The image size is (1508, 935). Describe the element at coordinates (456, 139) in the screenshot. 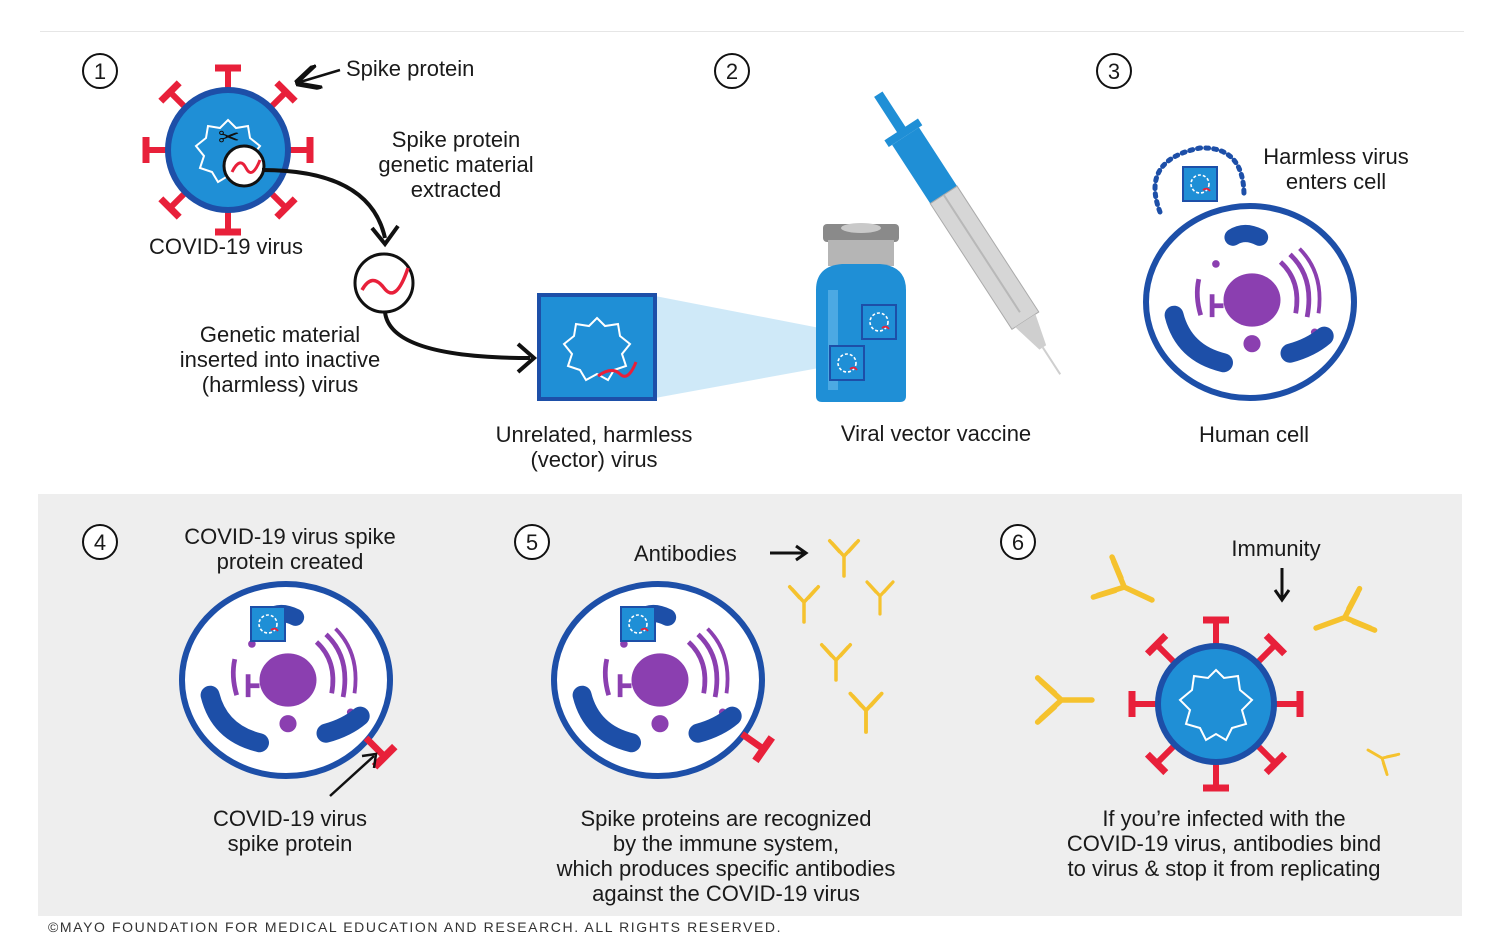

I see `extracted-label-line-1: Spike protein` at that location.